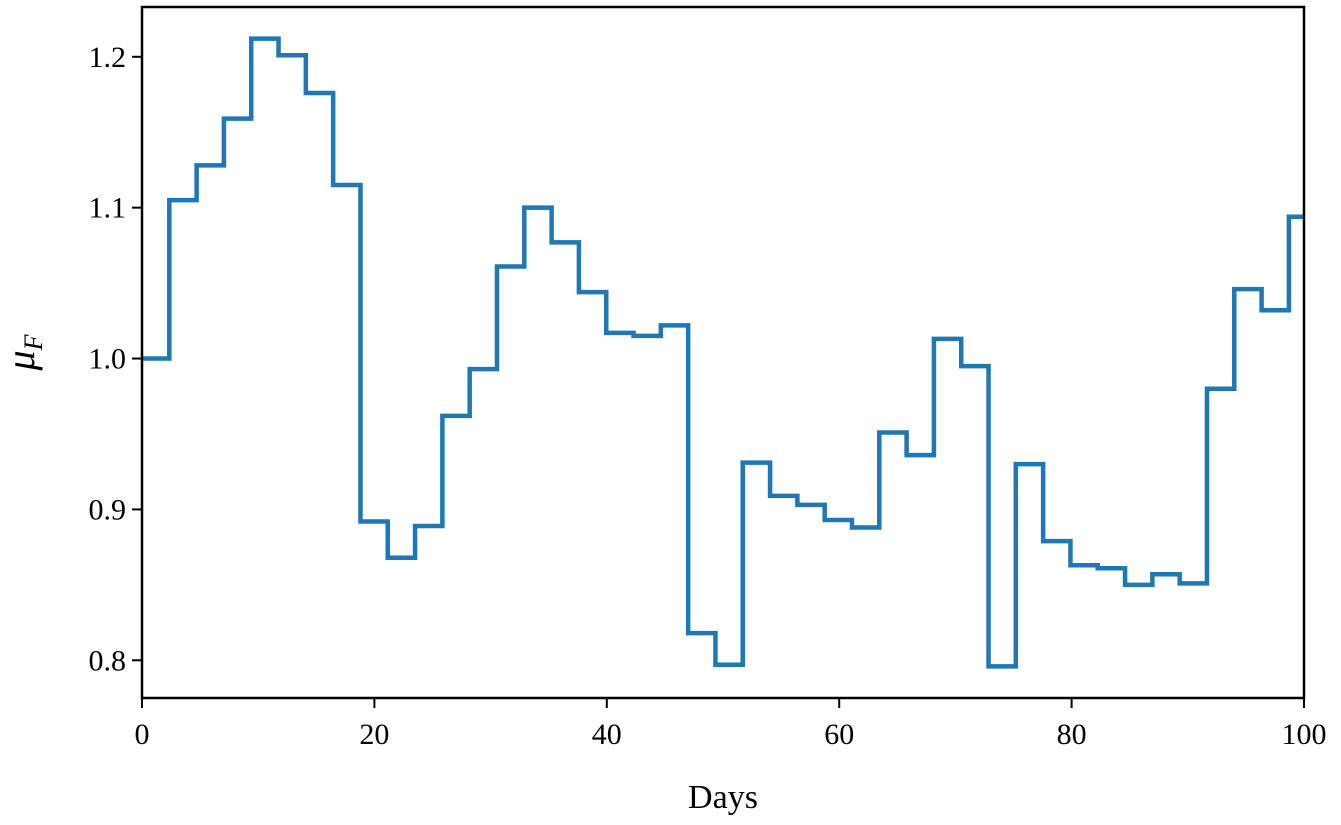 Image resolution: width=1341 pixels, height=825 pixels. I want to click on x-tick-label: 40, so click(607, 734).